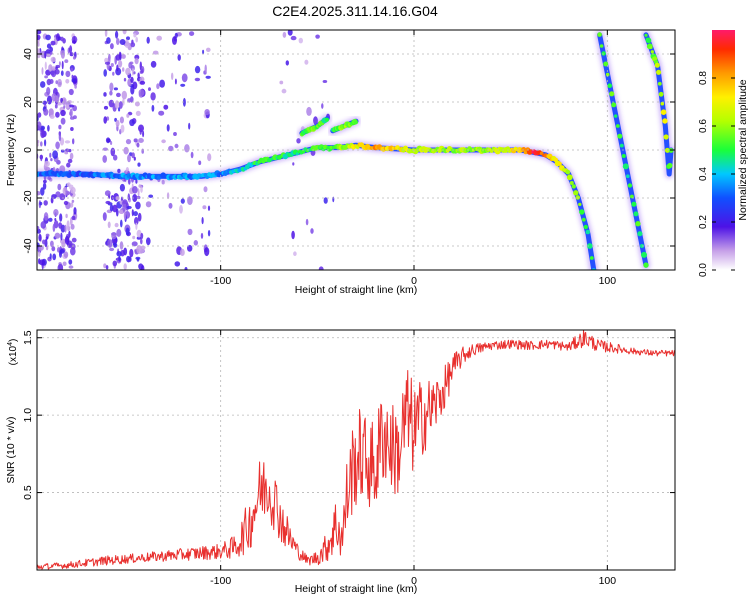 This screenshot has width=750, height=600. Describe the element at coordinates (28, 245) in the screenshot. I see `y-tick-label: -40` at that location.